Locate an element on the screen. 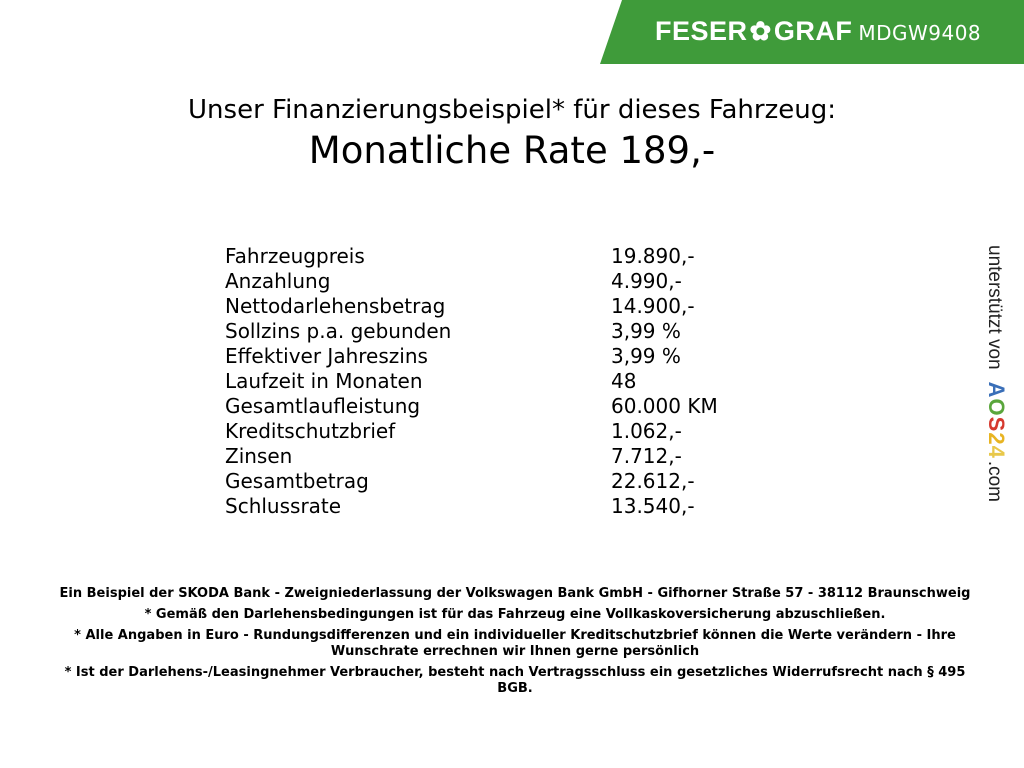 The height and width of the screenshot is (768, 1024). row-label: Fahrzeugpreis is located at coordinates (295, 256).